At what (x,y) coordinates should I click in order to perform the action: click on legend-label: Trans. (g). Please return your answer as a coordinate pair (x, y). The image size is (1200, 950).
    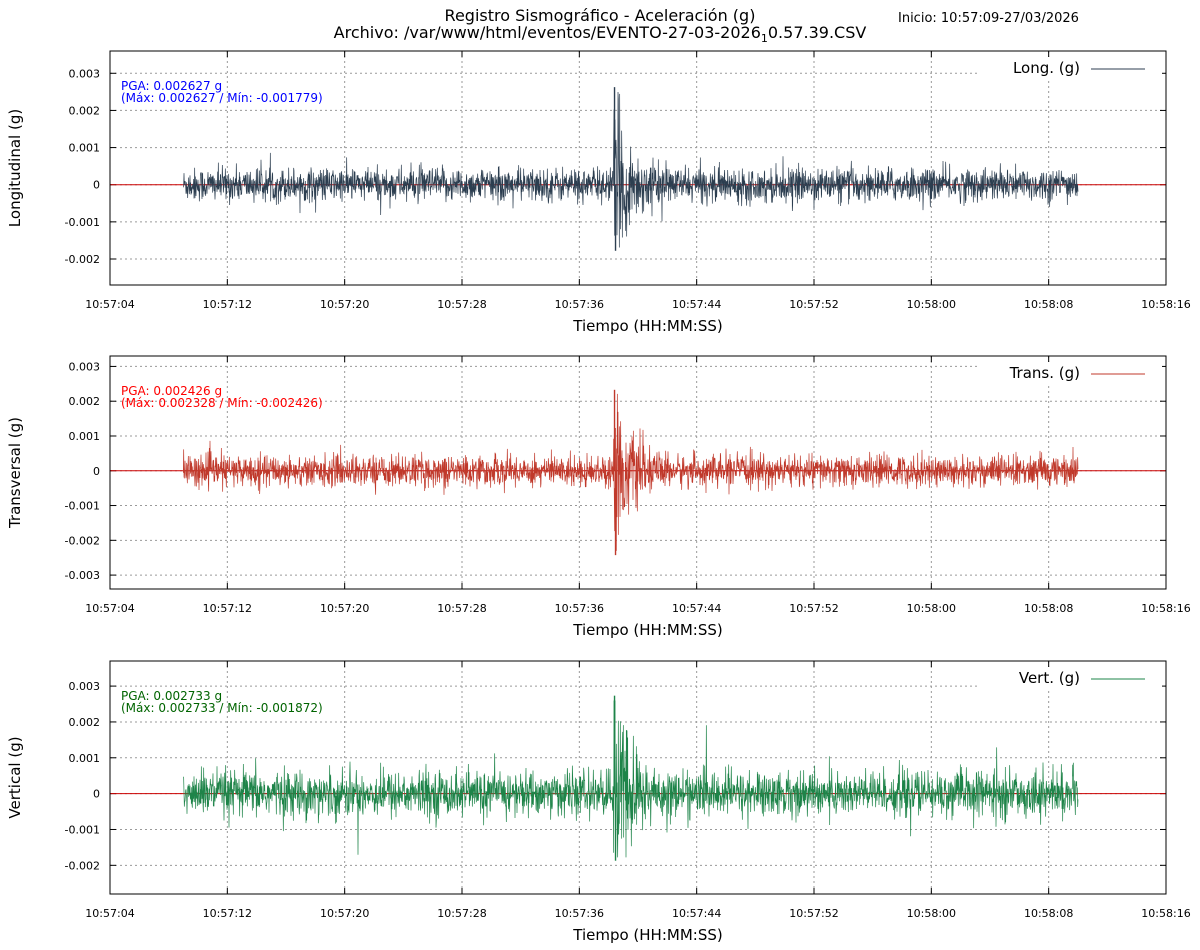
    Looking at the image, I should click on (1044, 373).